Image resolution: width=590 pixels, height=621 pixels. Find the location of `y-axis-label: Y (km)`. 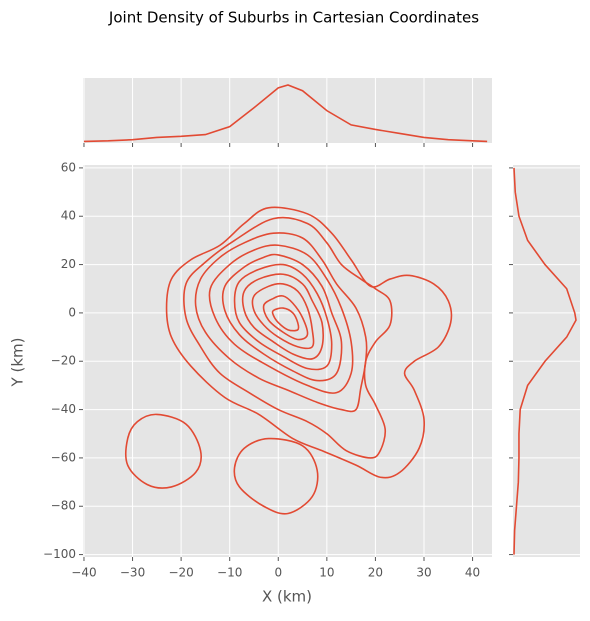

y-axis-label: Y (km) is located at coordinates (18, 363).